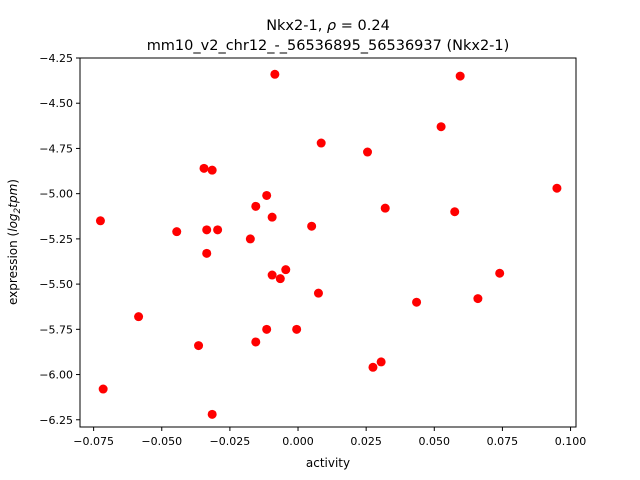  What do you see at coordinates (503, 441) in the screenshot?
I see `x-tick-label: 0.075` at bounding box center [503, 441].